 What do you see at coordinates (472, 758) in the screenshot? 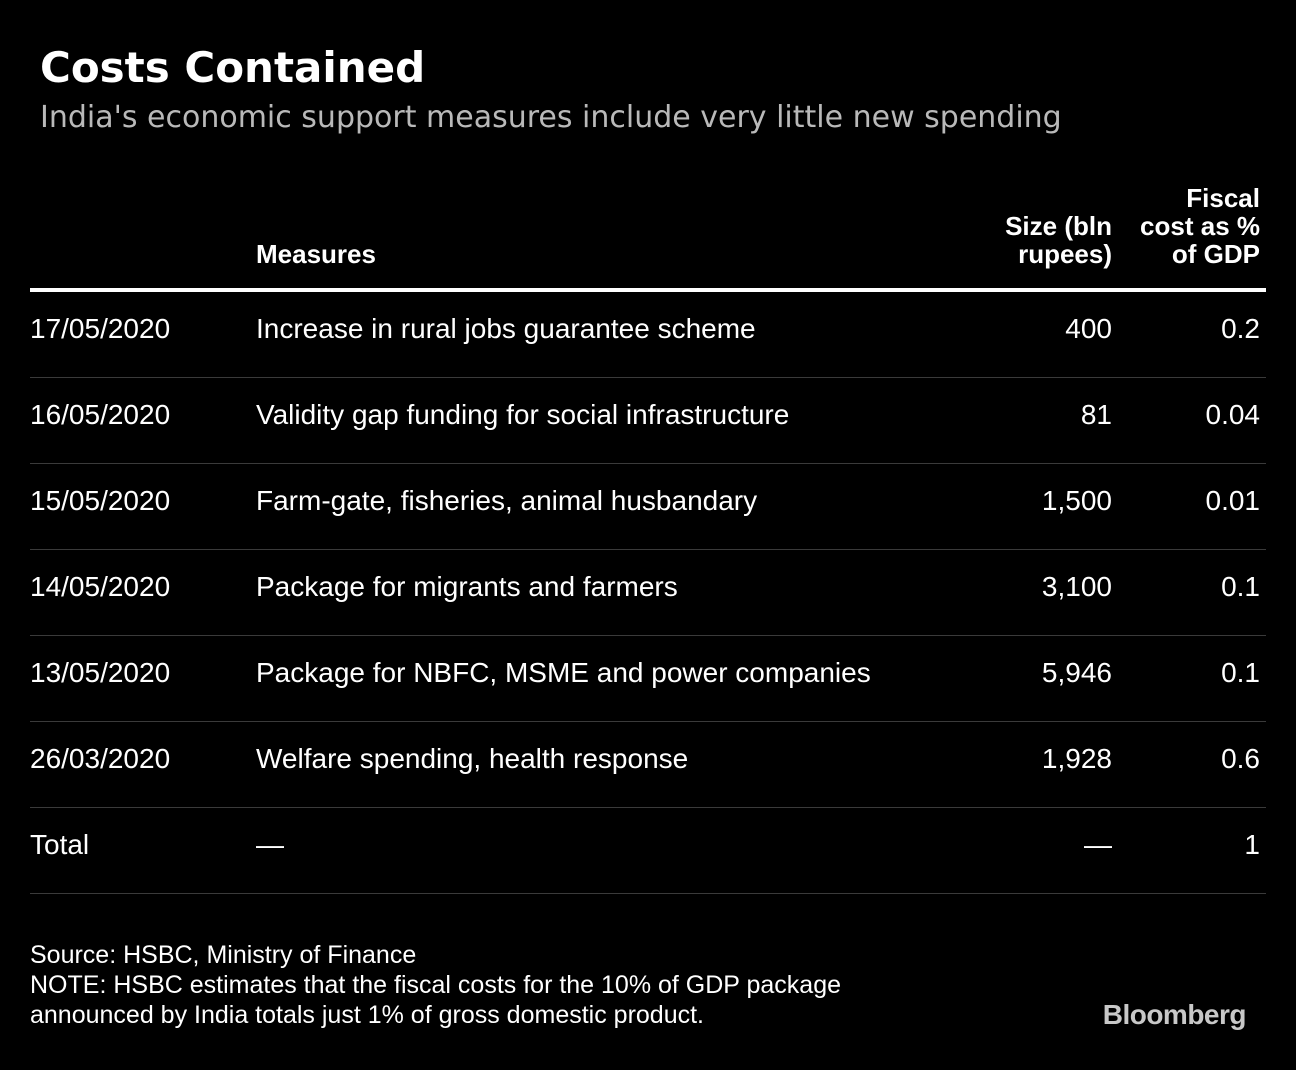
I see `row-measure: Welfare spending, health response` at bounding box center [472, 758].